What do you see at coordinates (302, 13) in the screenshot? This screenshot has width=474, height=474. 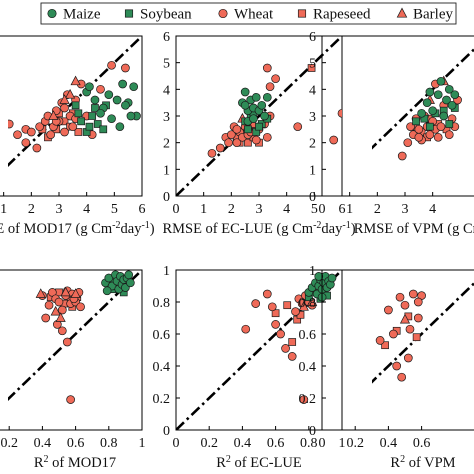 I see `legend-marker-rapeseed` at bounding box center [302, 13].